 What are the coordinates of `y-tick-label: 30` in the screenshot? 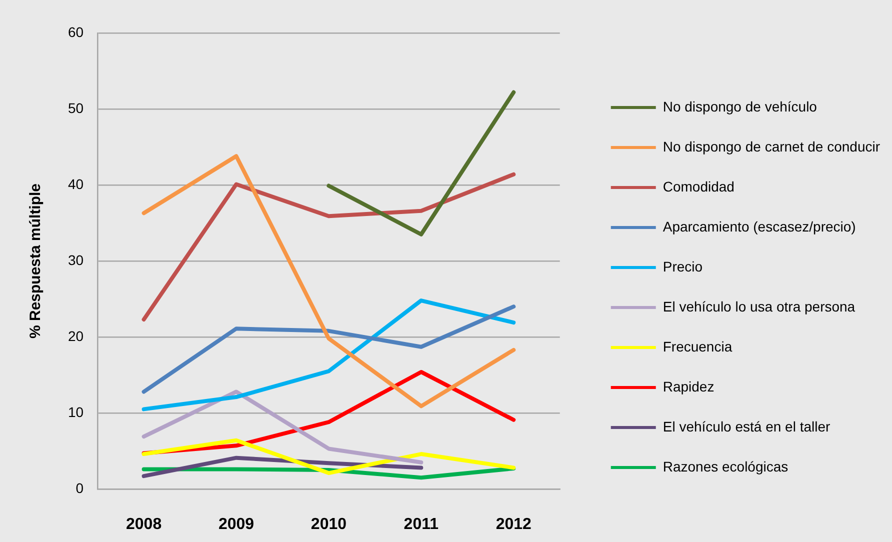 It's located at (76, 260).